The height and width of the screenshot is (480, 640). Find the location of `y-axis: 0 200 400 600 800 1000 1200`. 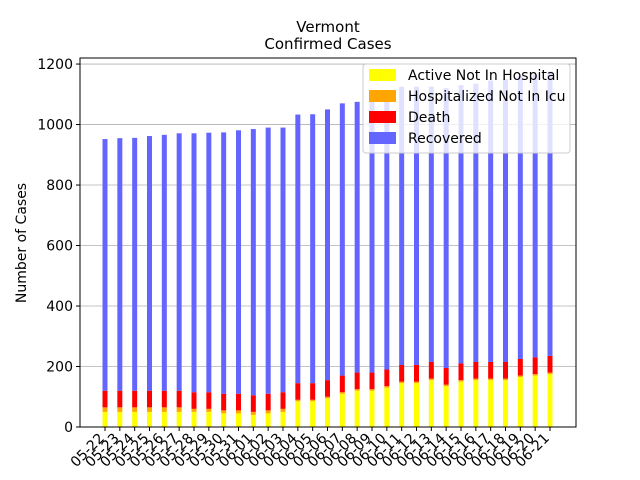

y-axis: 0 200 400 600 800 1000 1200 is located at coordinates (58, 246).